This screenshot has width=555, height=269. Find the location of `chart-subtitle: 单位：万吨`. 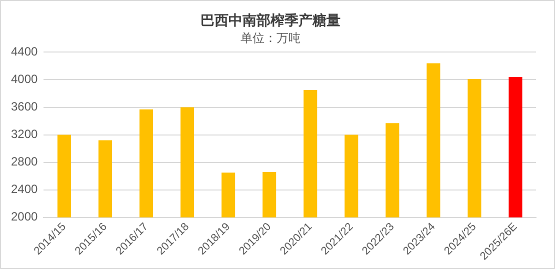

chart-subtitle: 单位：万吨 is located at coordinates (270, 38).